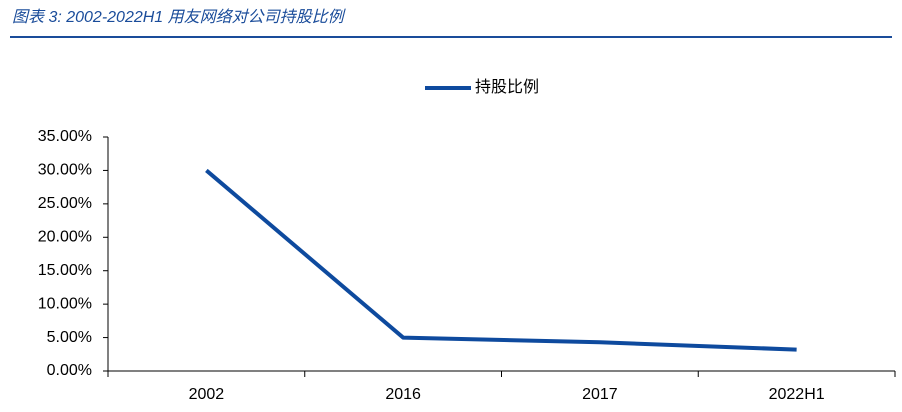 The image size is (902, 412). What do you see at coordinates (403, 394) in the screenshot?
I see `x-tick-label: 2016` at bounding box center [403, 394].